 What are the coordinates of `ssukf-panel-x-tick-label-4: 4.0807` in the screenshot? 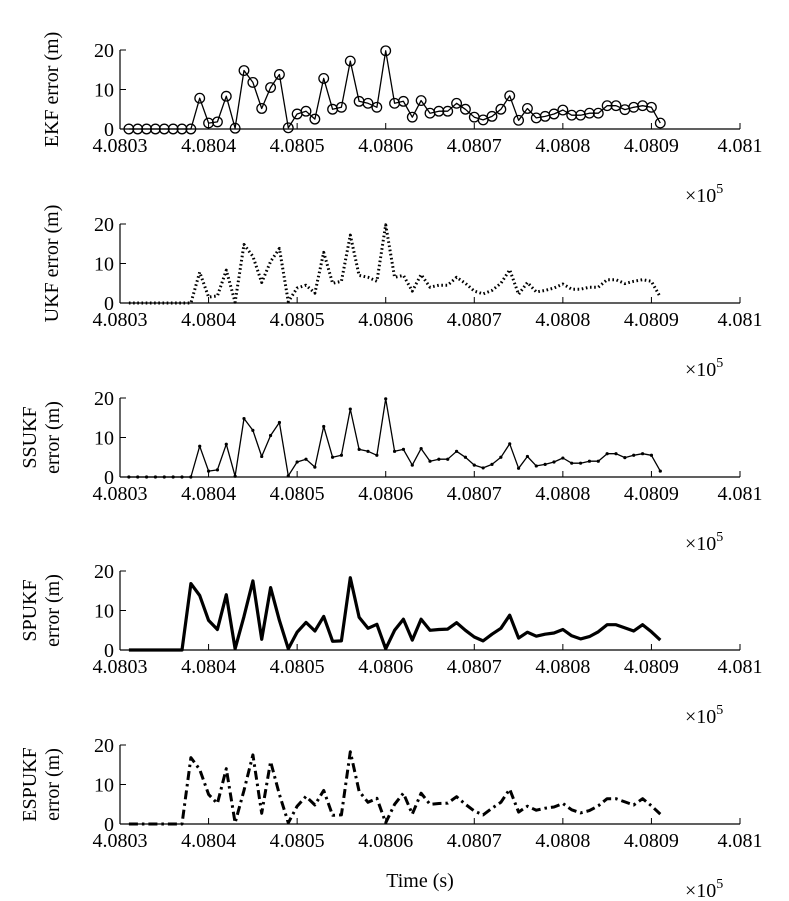 It's located at (474, 494).